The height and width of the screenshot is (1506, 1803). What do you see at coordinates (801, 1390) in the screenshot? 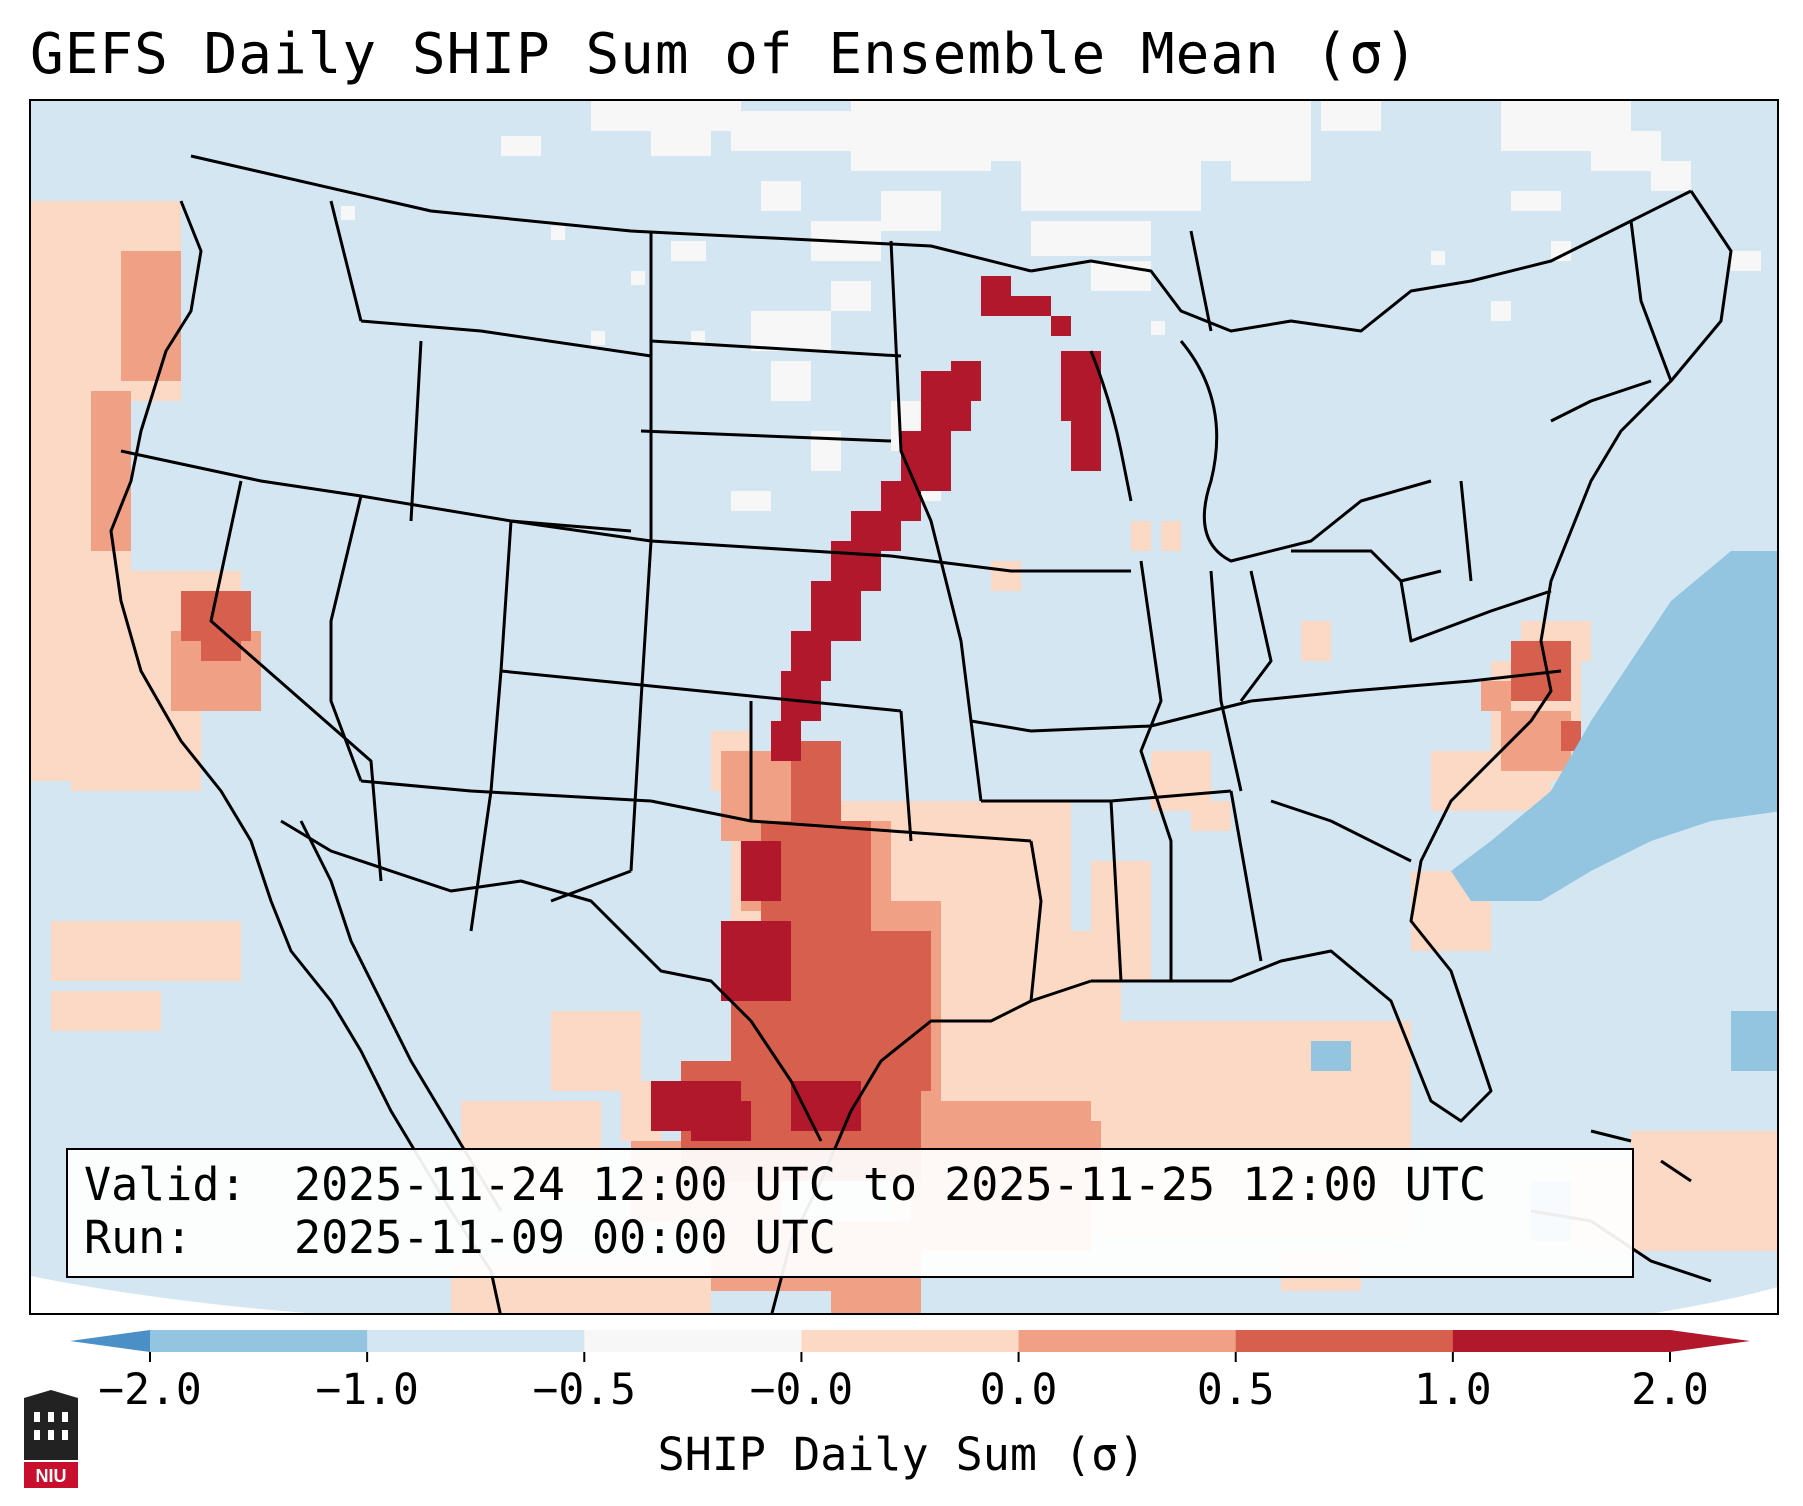
I see `colorbar-tick-label: −0.0` at bounding box center [801, 1390].